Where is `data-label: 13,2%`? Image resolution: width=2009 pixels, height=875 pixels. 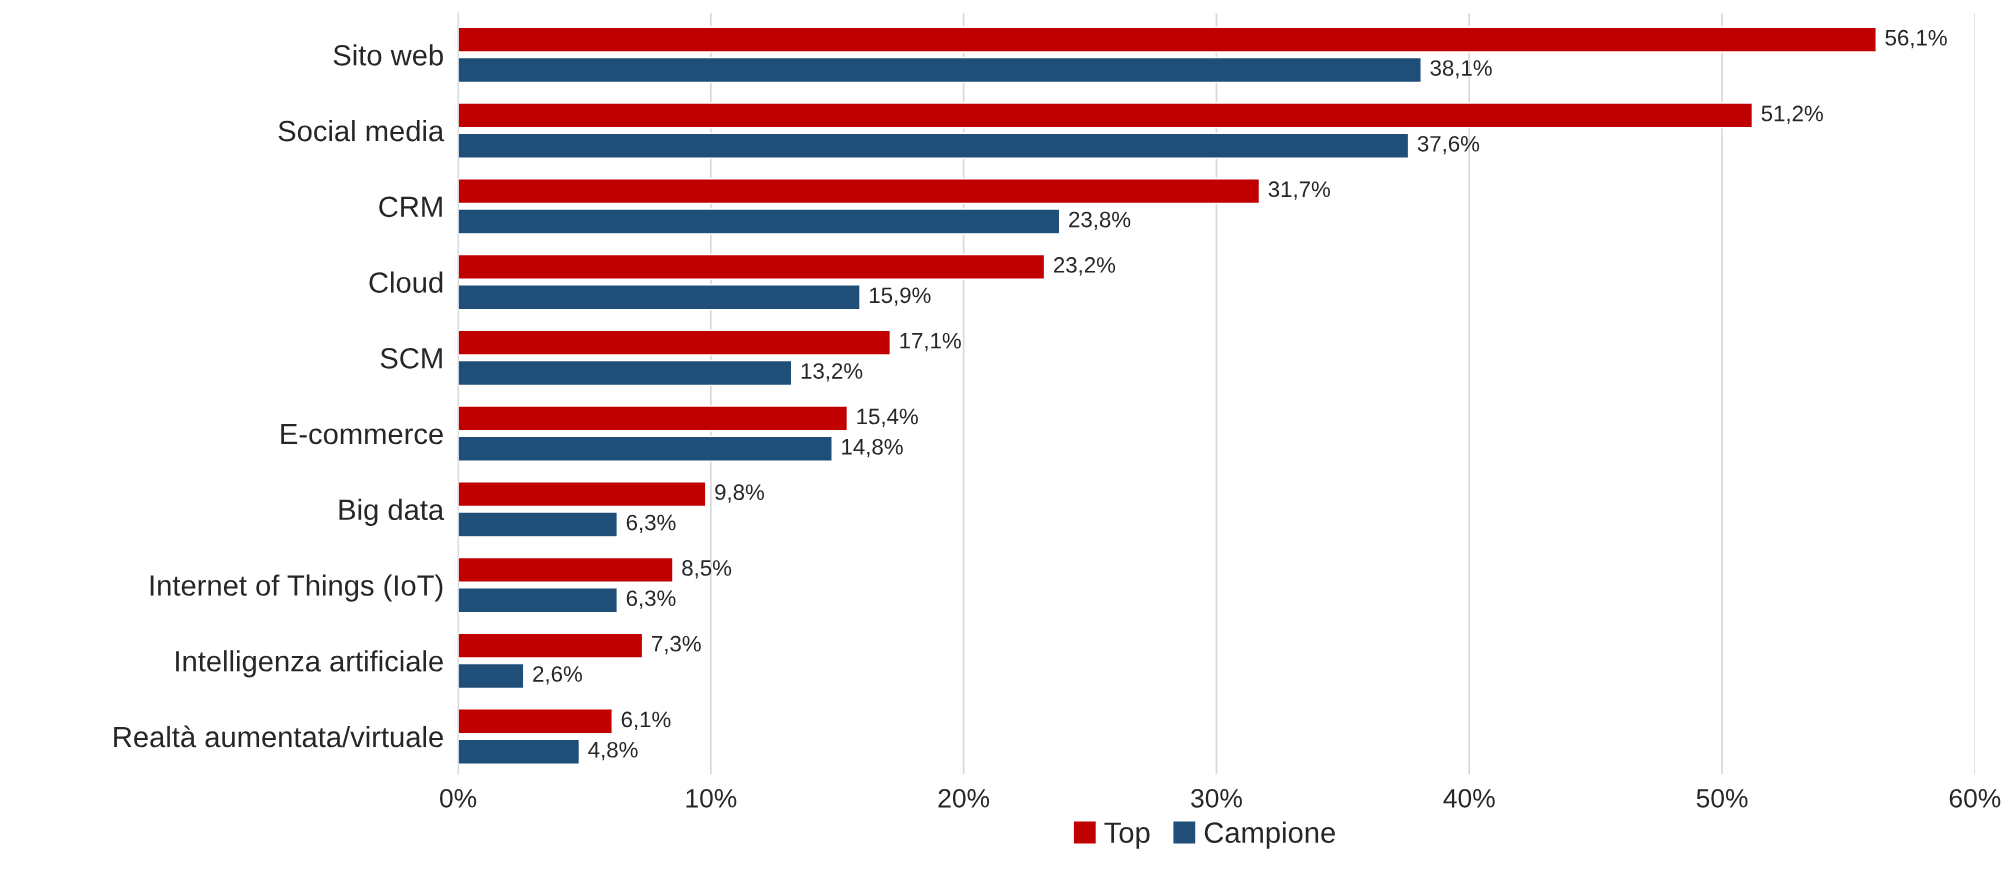 data-label: 13,2% is located at coordinates (832, 372).